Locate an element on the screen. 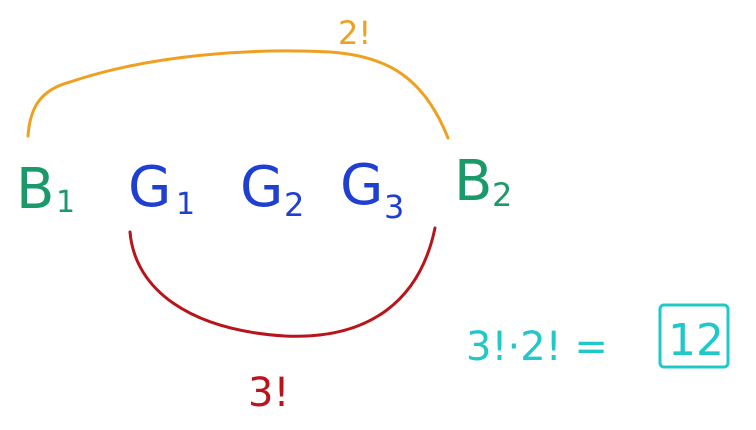  girl-1: G 1 is located at coordinates (161, 188).